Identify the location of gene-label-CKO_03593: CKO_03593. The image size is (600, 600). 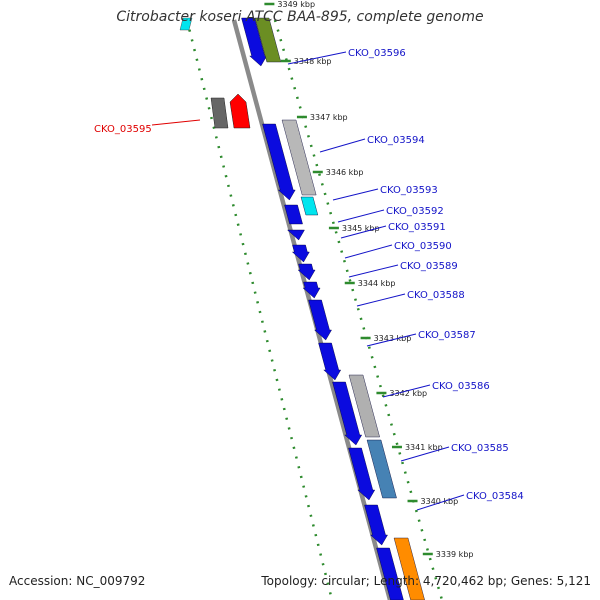
(409, 190).